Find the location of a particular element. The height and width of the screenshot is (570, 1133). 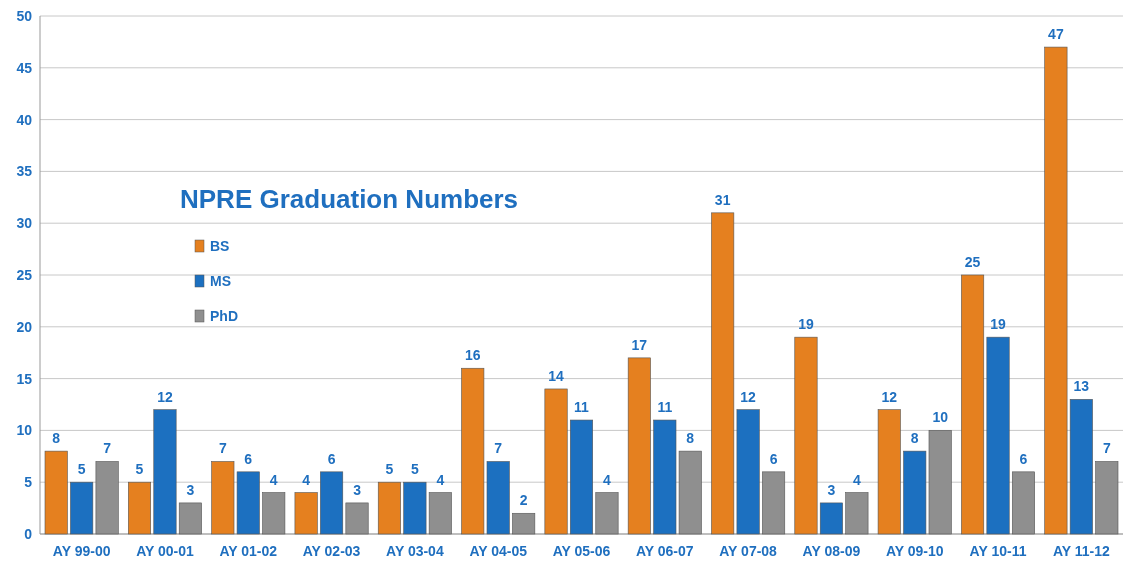

y-tick-label: 10 is located at coordinates (24, 430).